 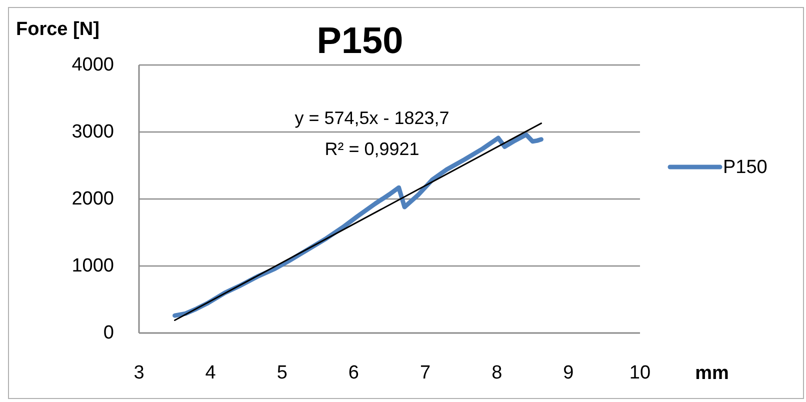 I want to click on x-tick-label: 4, so click(x=210, y=373).